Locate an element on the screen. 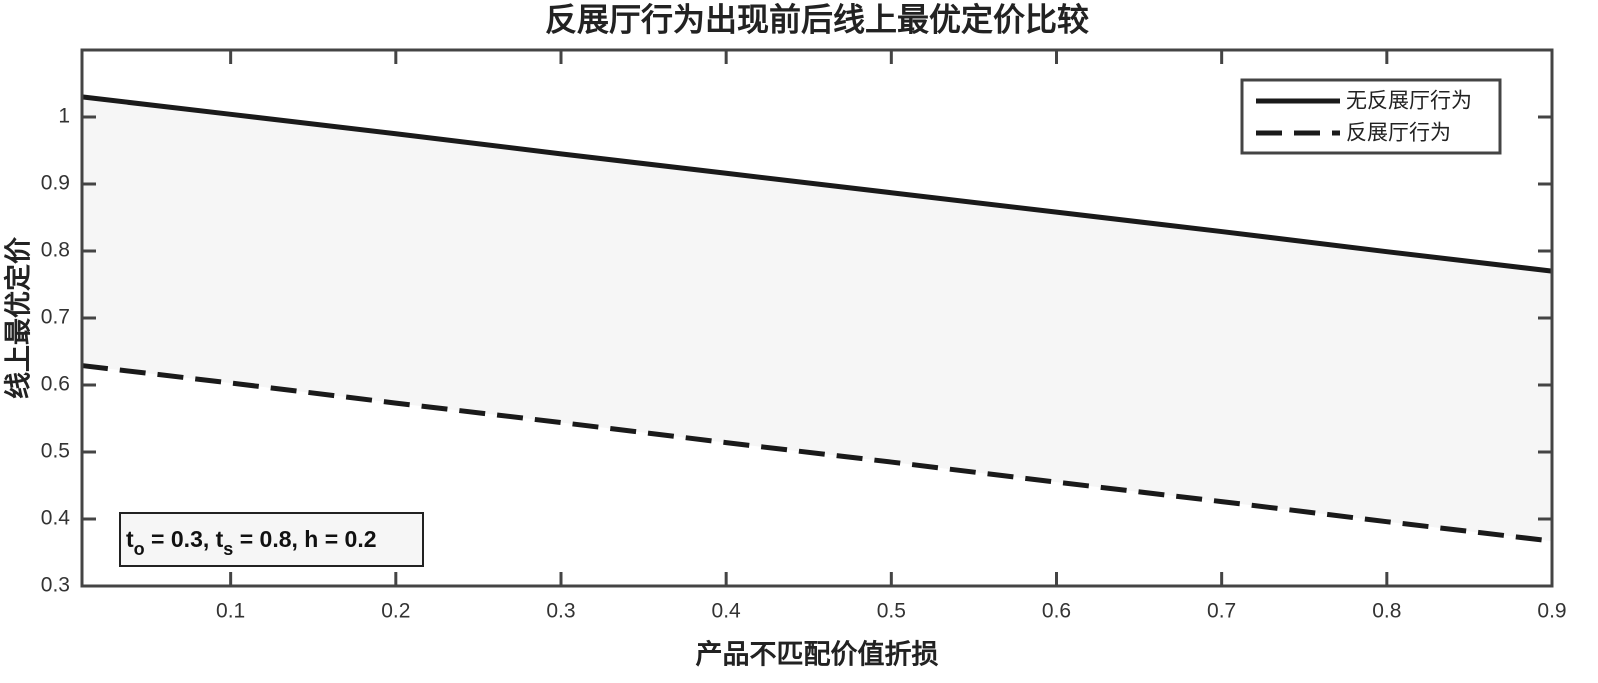  x-tick-label: 0.5 is located at coordinates (891, 611).